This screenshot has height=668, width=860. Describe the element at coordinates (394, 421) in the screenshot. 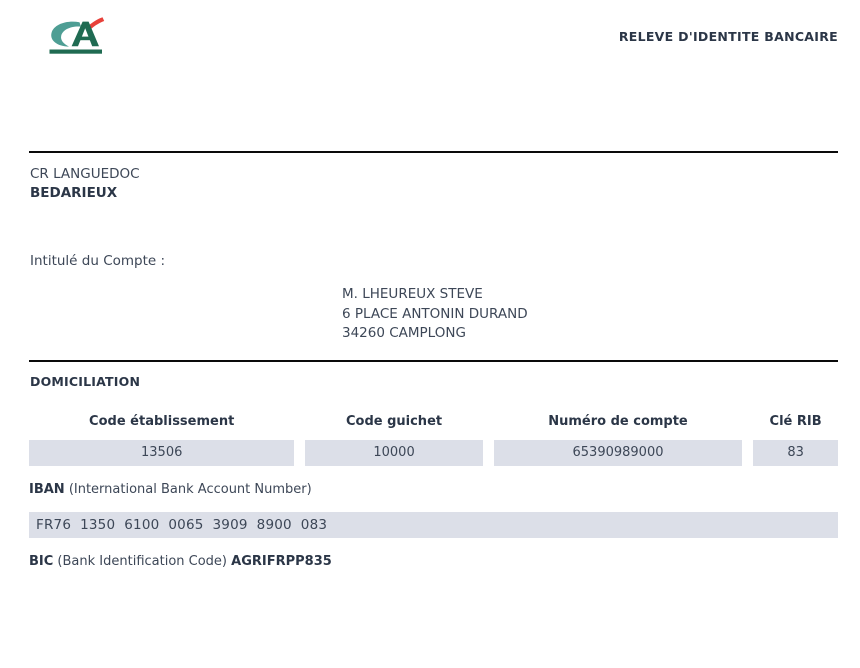

I see `column-header-code-guichet: Code guichet` at that location.